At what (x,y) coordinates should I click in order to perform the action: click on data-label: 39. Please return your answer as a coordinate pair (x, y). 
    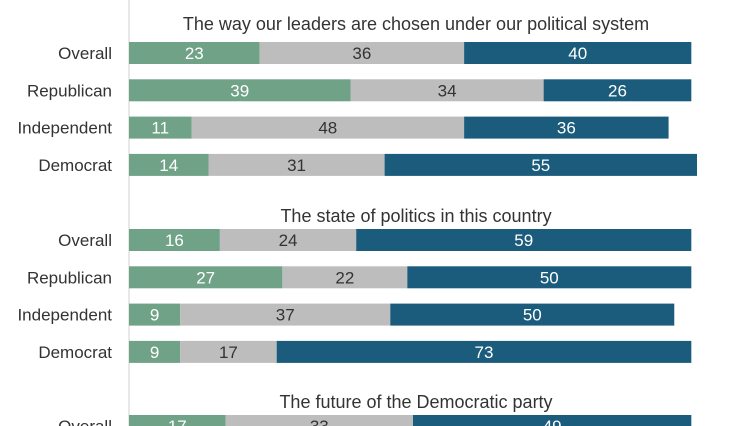
    Looking at the image, I should click on (239, 90).